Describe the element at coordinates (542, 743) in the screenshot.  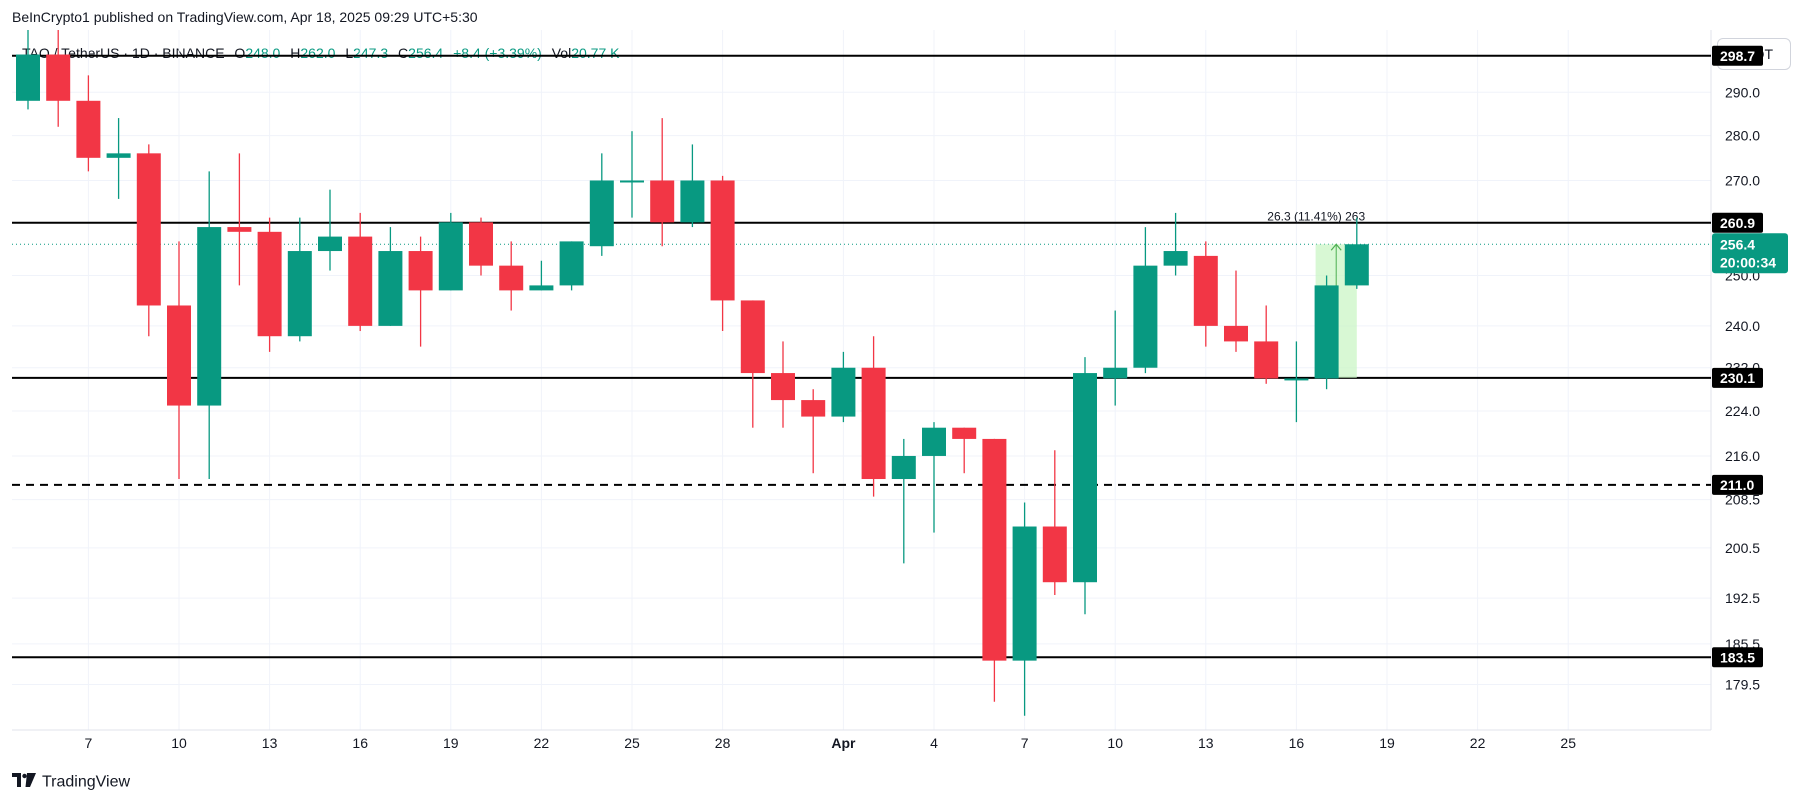
I see `time-tick-5: 22` at that location.